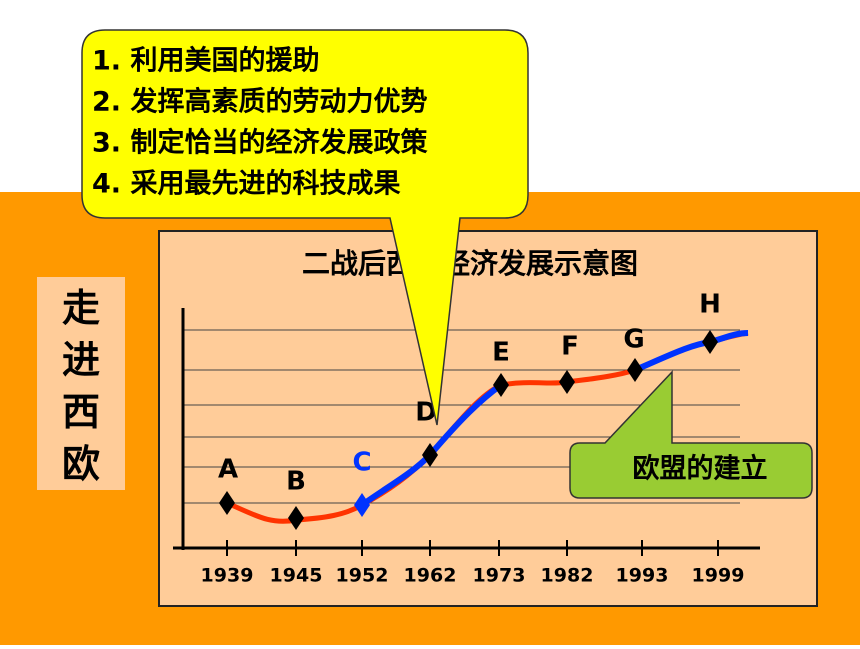  Describe the element at coordinates (260, 143) in the screenshot. I see `callout-item: 3. 制定恰当的经济发展政策` at that location.